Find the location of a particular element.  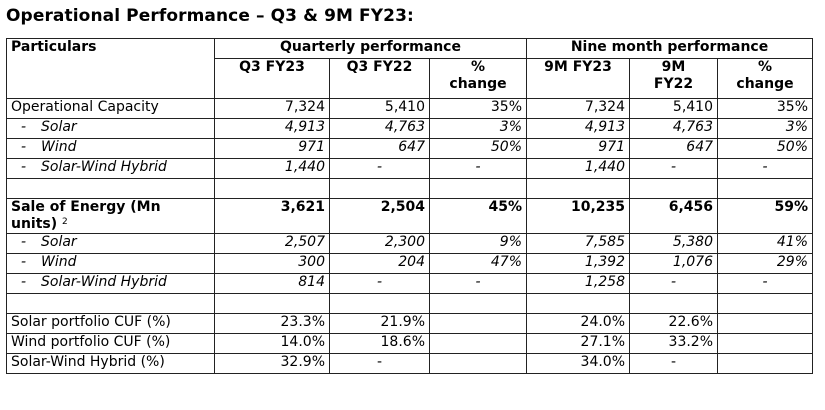

cell-q3fy22: 18.6% is located at coordinates (379, 343).